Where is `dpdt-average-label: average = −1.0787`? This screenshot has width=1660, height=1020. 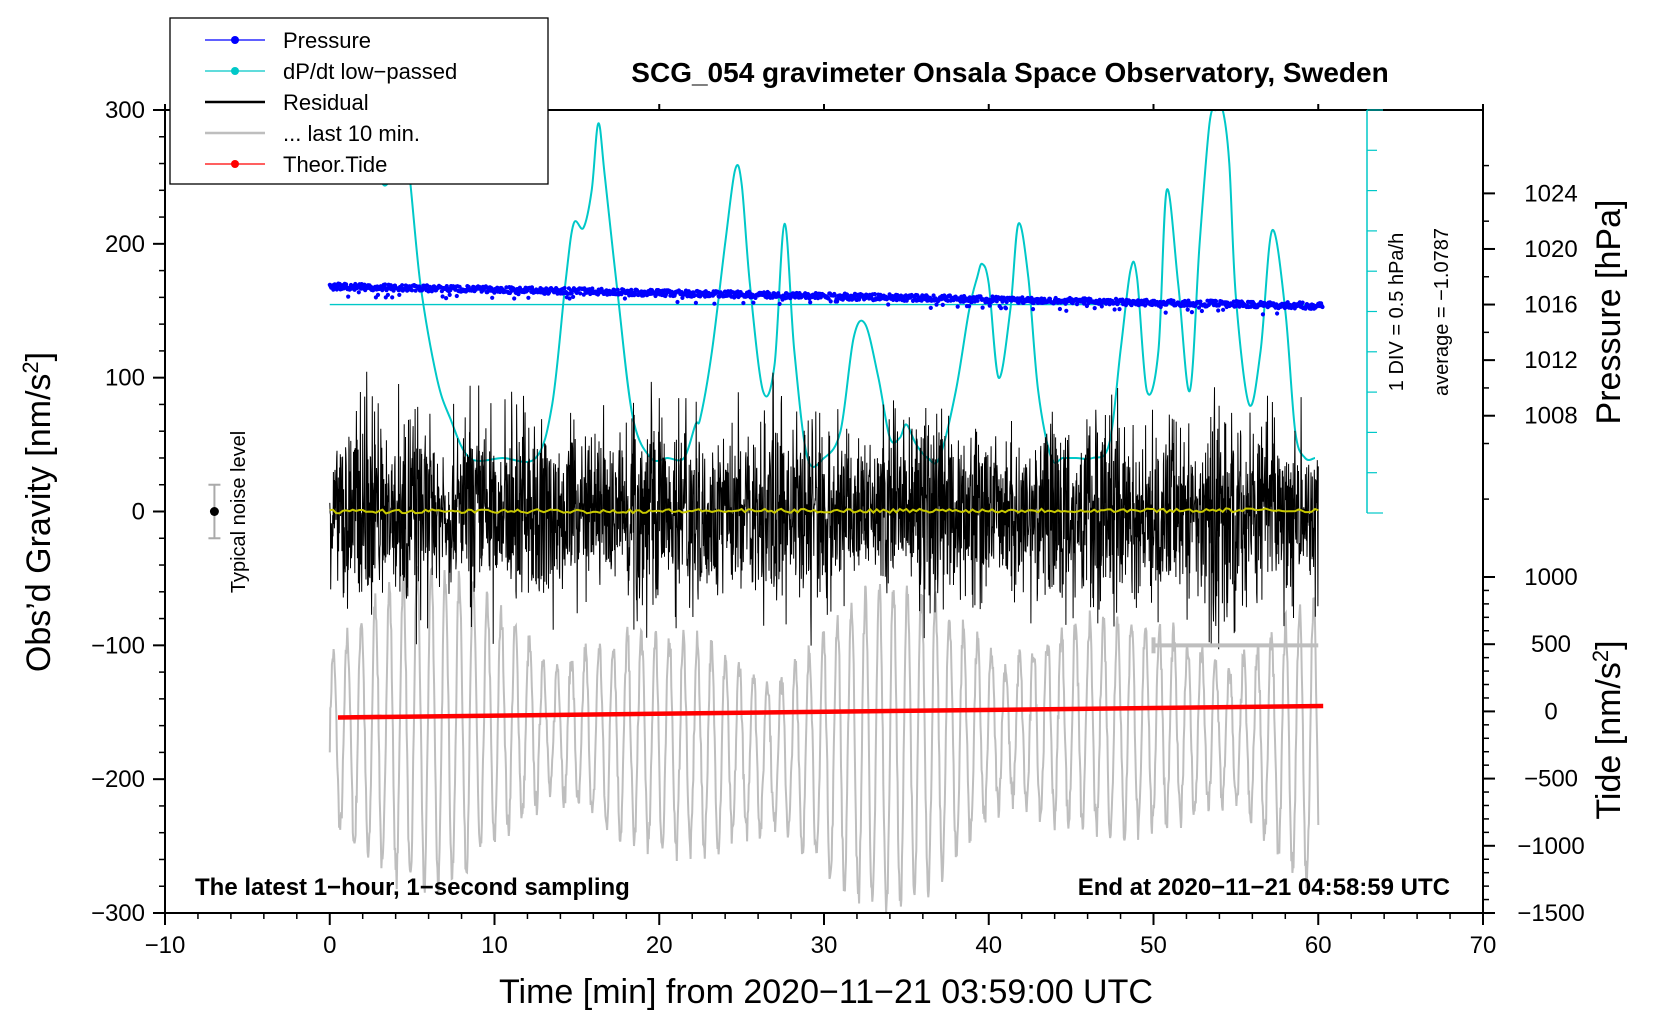 dpdt-average-label: average = −1.0787 is located at coordinates (1442, 312).